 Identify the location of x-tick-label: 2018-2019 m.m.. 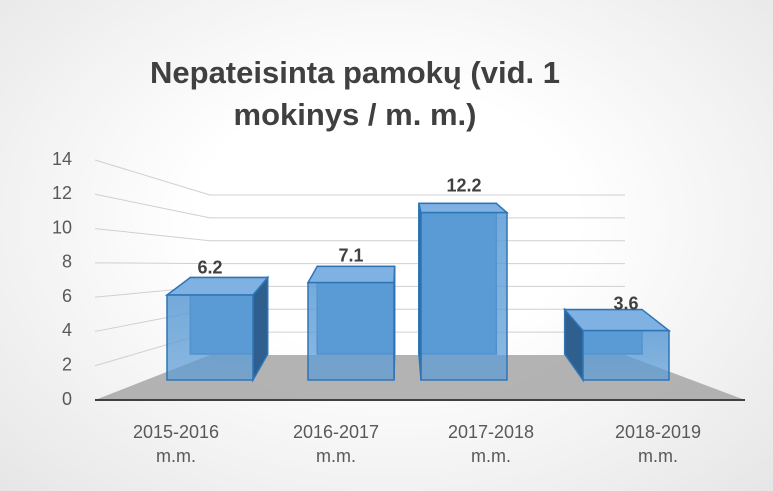
(658, 444).